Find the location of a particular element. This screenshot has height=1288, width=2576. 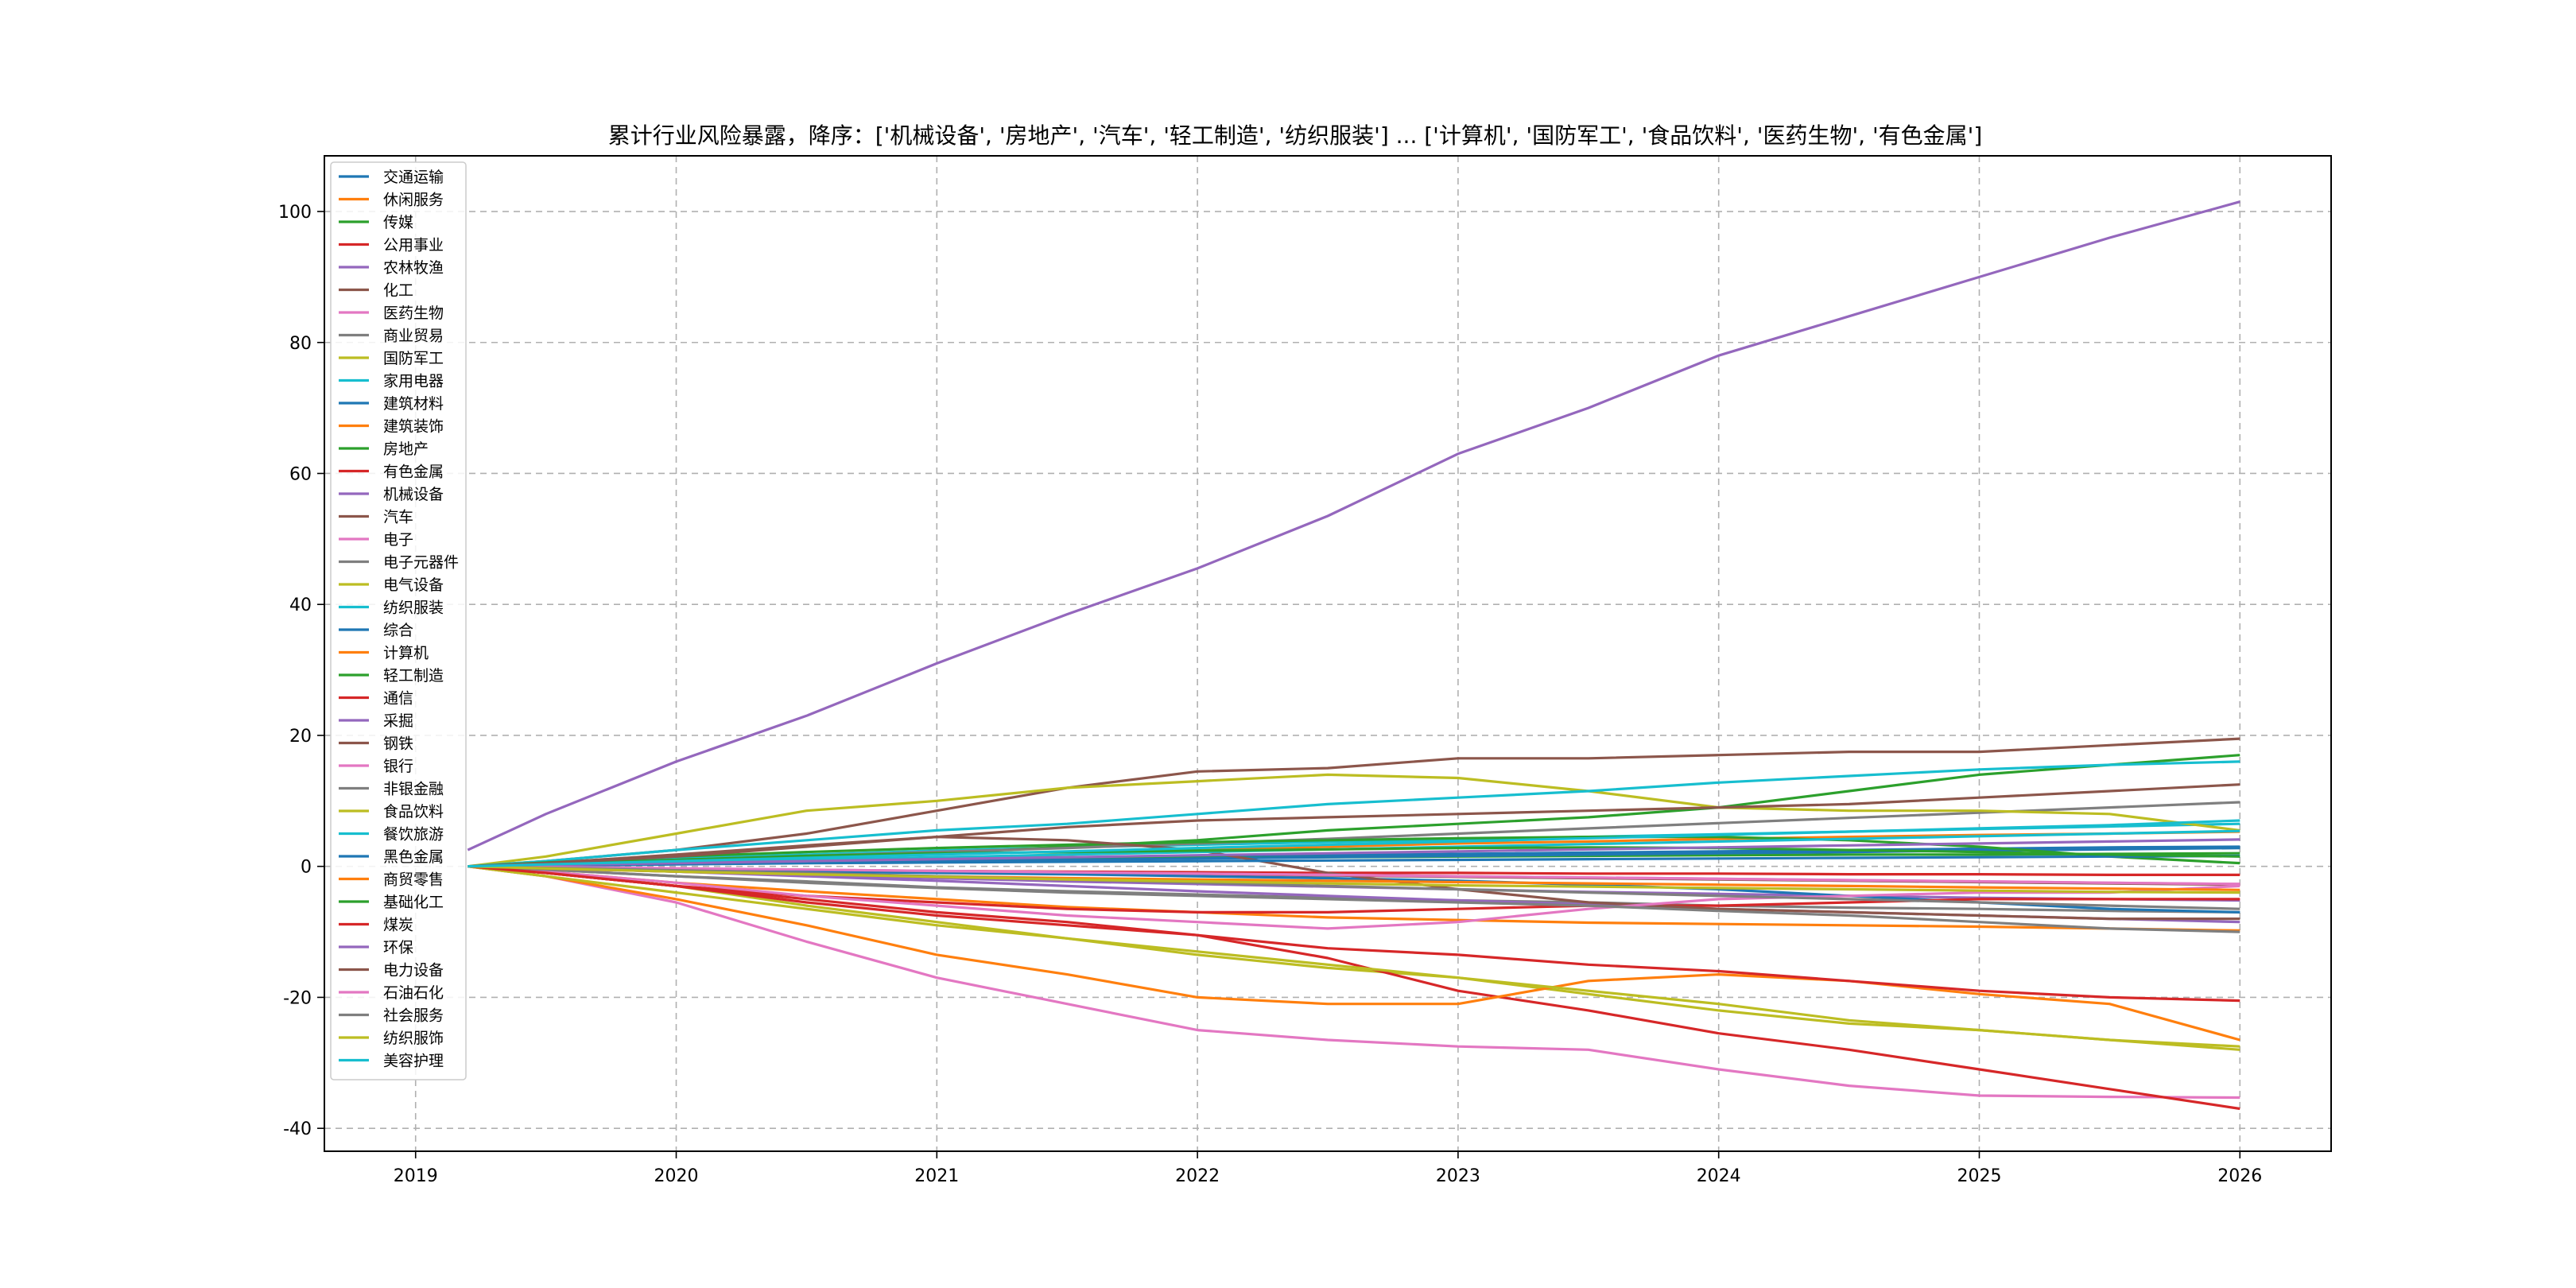

legend-label: 通信 is located at coordinates (398, 699).